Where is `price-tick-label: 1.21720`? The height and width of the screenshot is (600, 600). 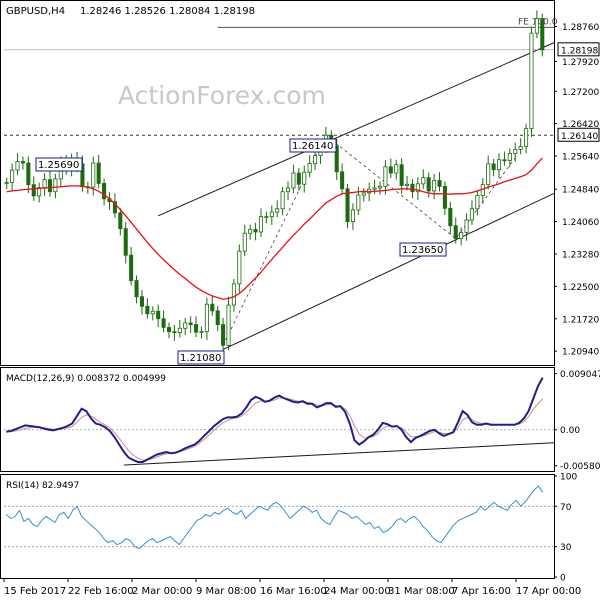 price-tick-label: 1.21720 is located at coordinates (580, 320).